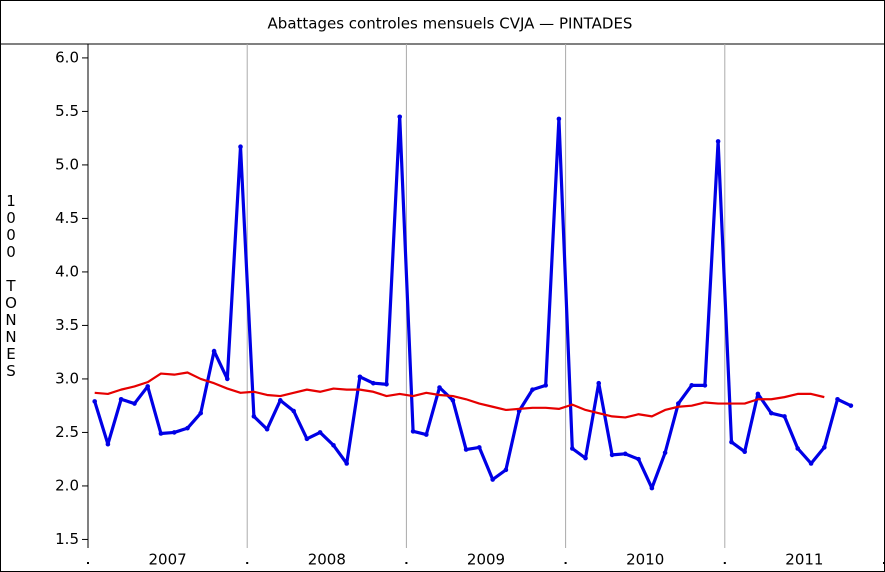 The width and height of the screenshot is (885, 572). I want to click on x-tick-label: 2010, so click(645, 560).